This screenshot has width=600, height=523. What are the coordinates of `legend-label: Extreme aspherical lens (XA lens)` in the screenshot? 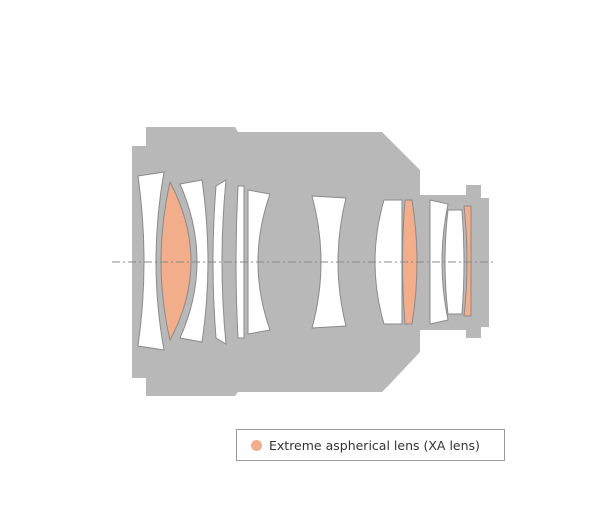 It's located at (374, 445).